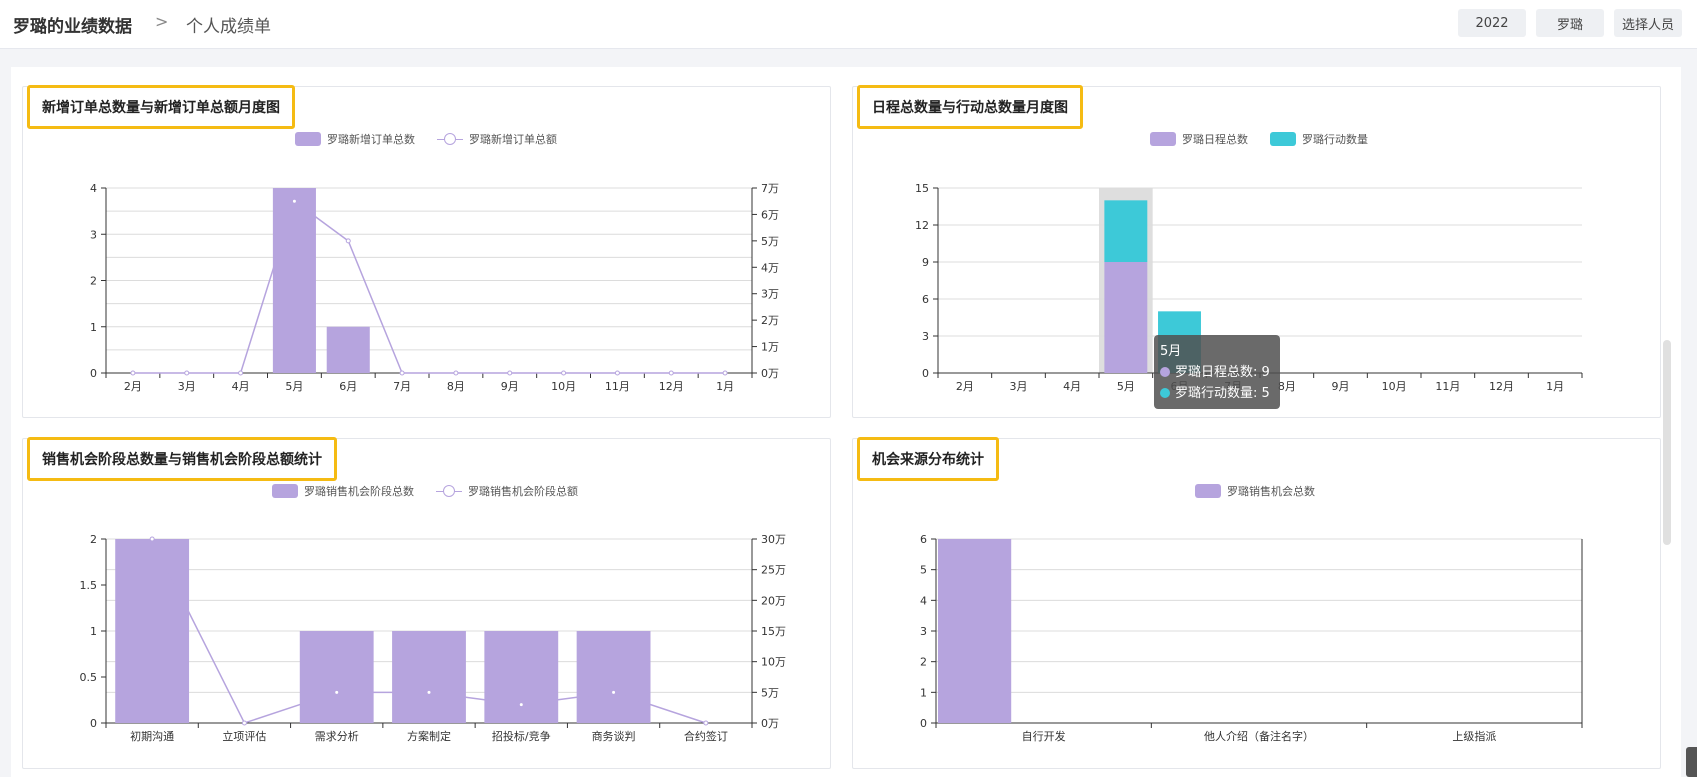  I want to click on y2-tick-label: 3万, so click(770, 294).